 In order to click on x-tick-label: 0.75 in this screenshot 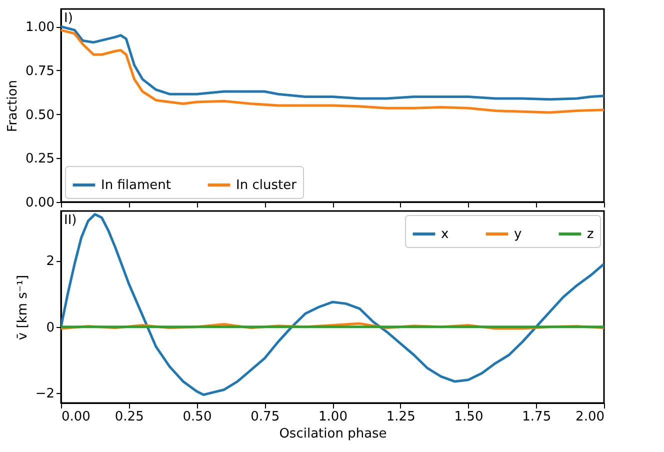, I will do `click(265, 417)`.